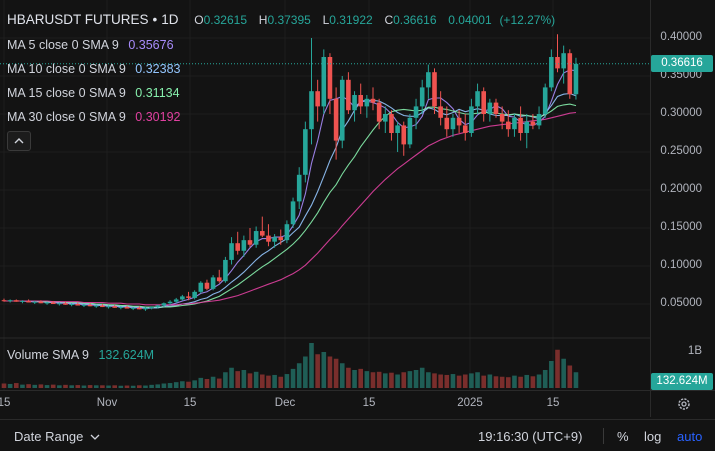  Describe the element at coordinates (325, 403) in the screenshot. I see `time-axis: 15 Nov 15 Dec 15 2025 15` at that location.